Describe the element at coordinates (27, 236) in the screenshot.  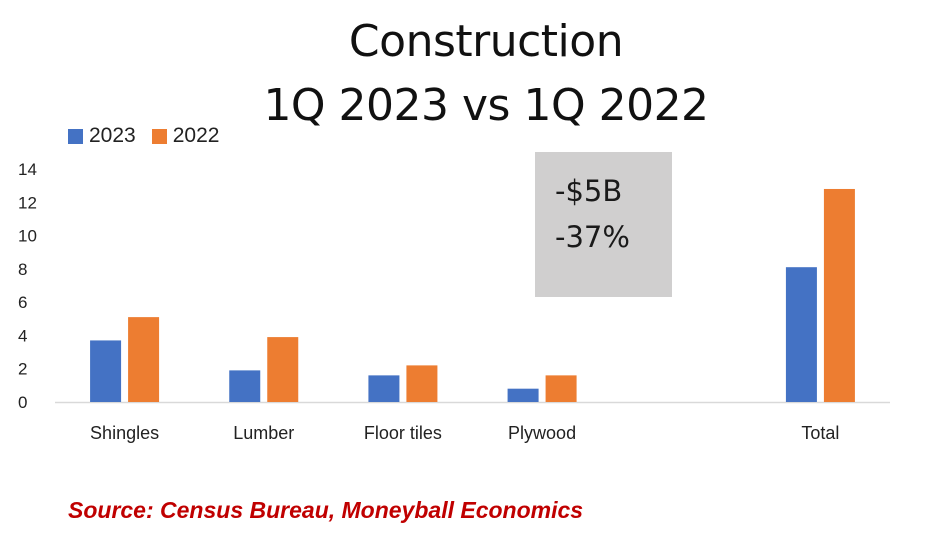
I see `y-tick-label: 10` at that location.